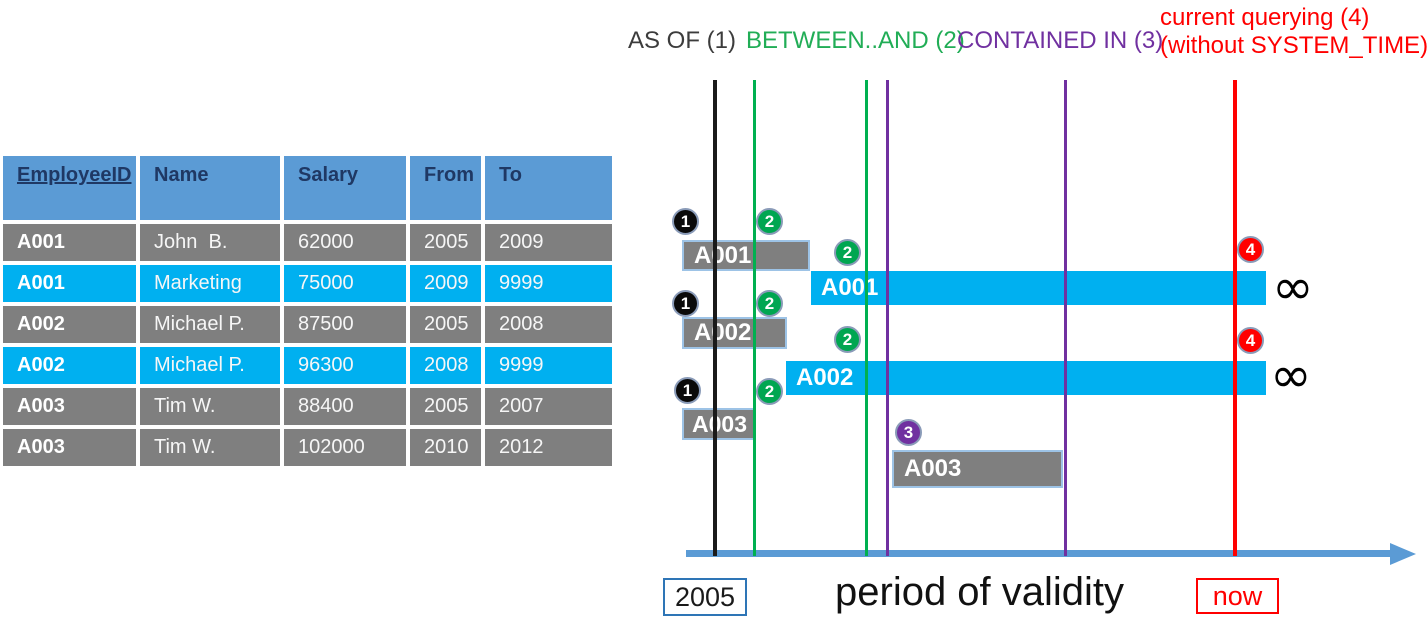  Describe the element at coordinates (1235, 318) in the screenshot. I see `now-line` at that location.